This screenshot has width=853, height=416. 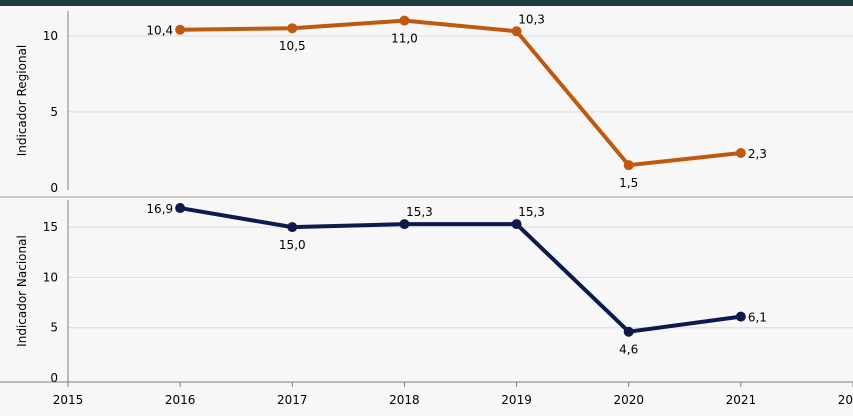 I want to click on x-tick-label: 2021, so click(x=741, y=400).